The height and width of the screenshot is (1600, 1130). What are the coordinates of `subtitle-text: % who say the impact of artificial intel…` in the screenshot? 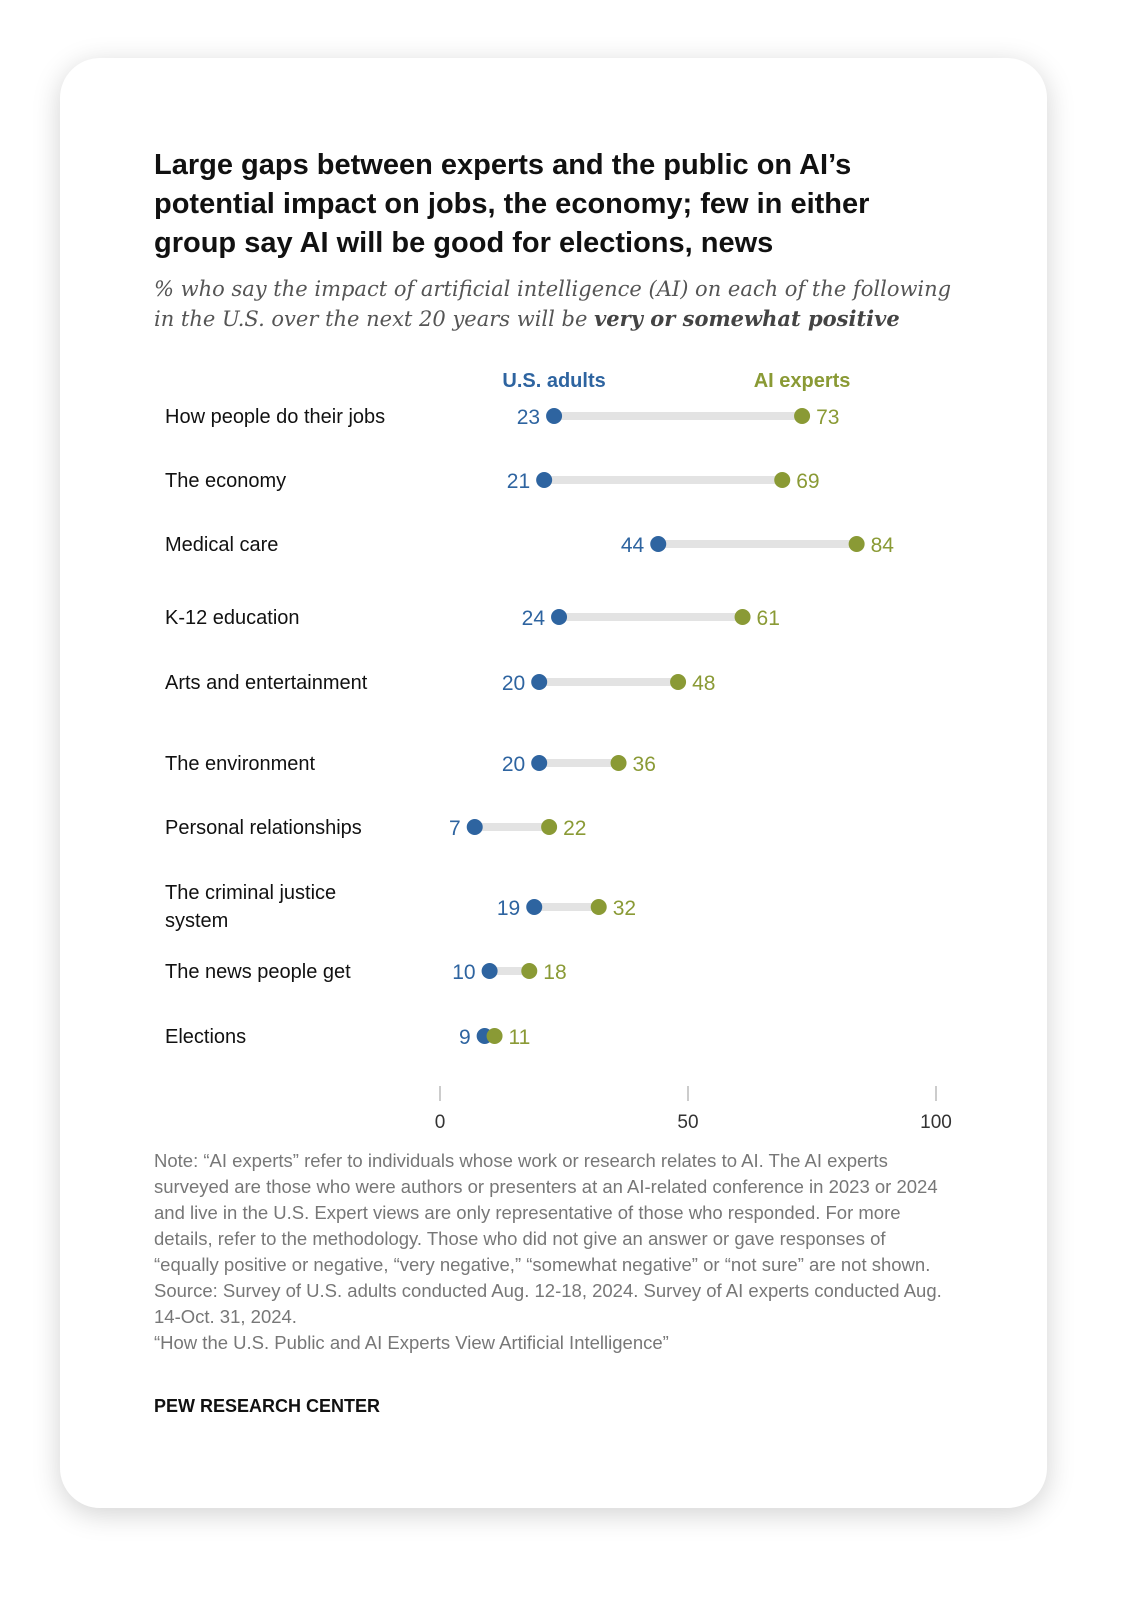 It's located at (553, 304).